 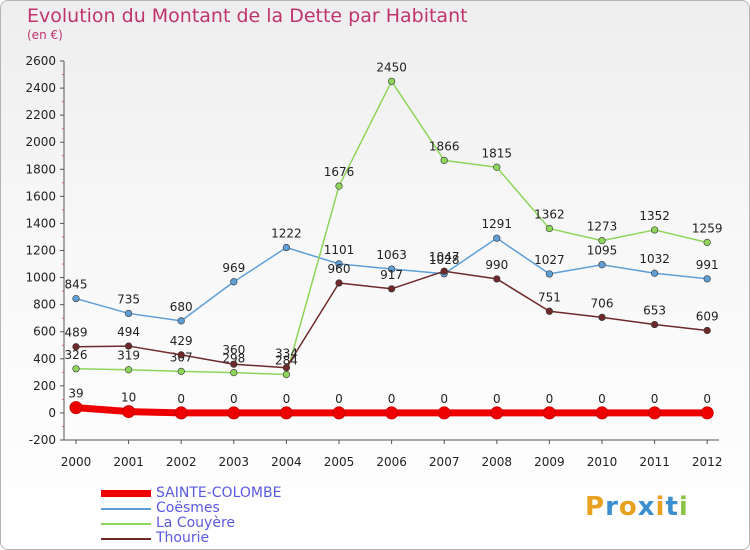 What do you see at coordinates (707, 265) in the screenshot?
I see `data-label: 991` at bounding box center [707, 265].